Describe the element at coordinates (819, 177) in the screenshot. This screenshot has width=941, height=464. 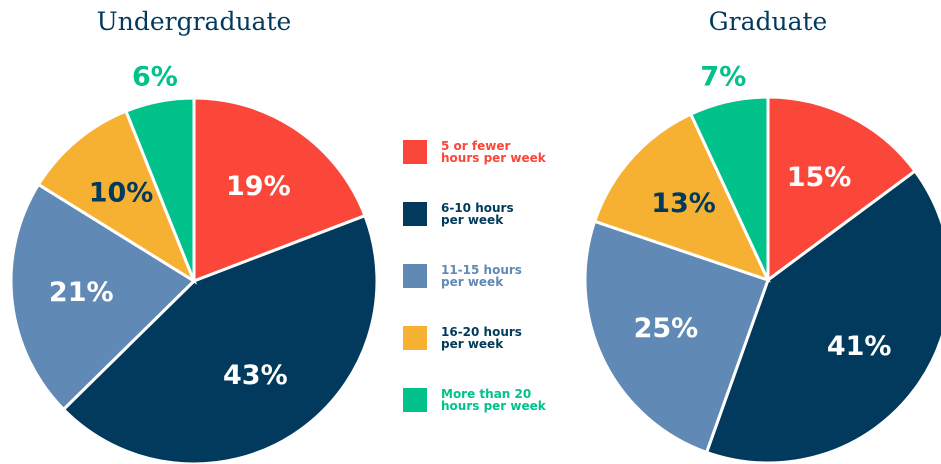
I see `data-label: 15%` at that location.